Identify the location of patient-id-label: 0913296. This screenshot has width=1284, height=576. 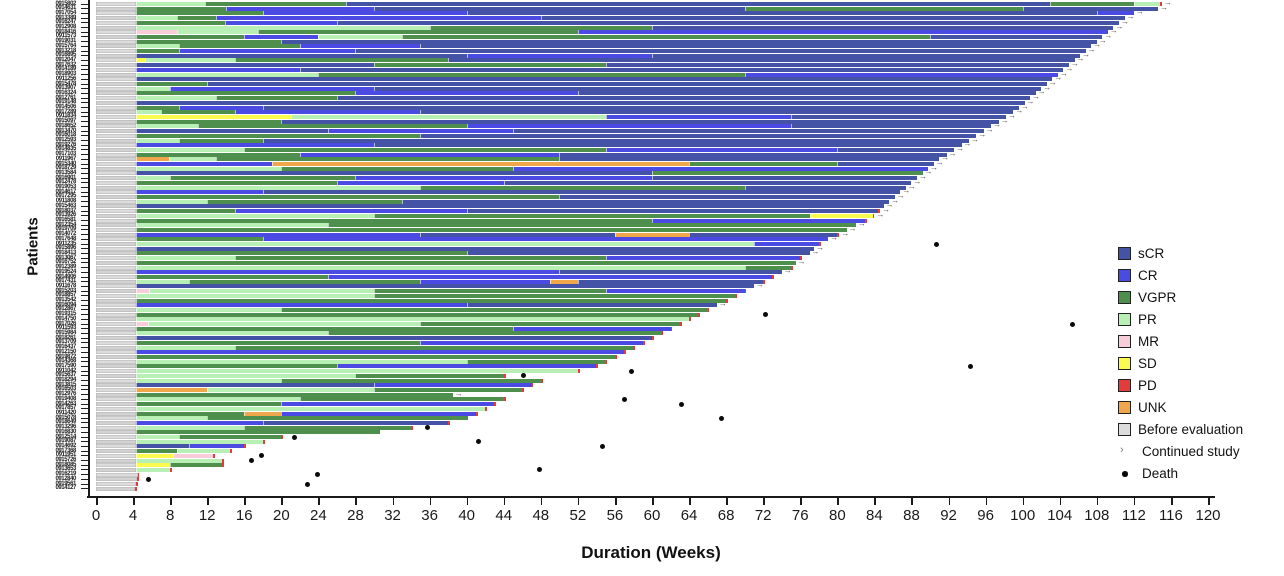
(65, 427).